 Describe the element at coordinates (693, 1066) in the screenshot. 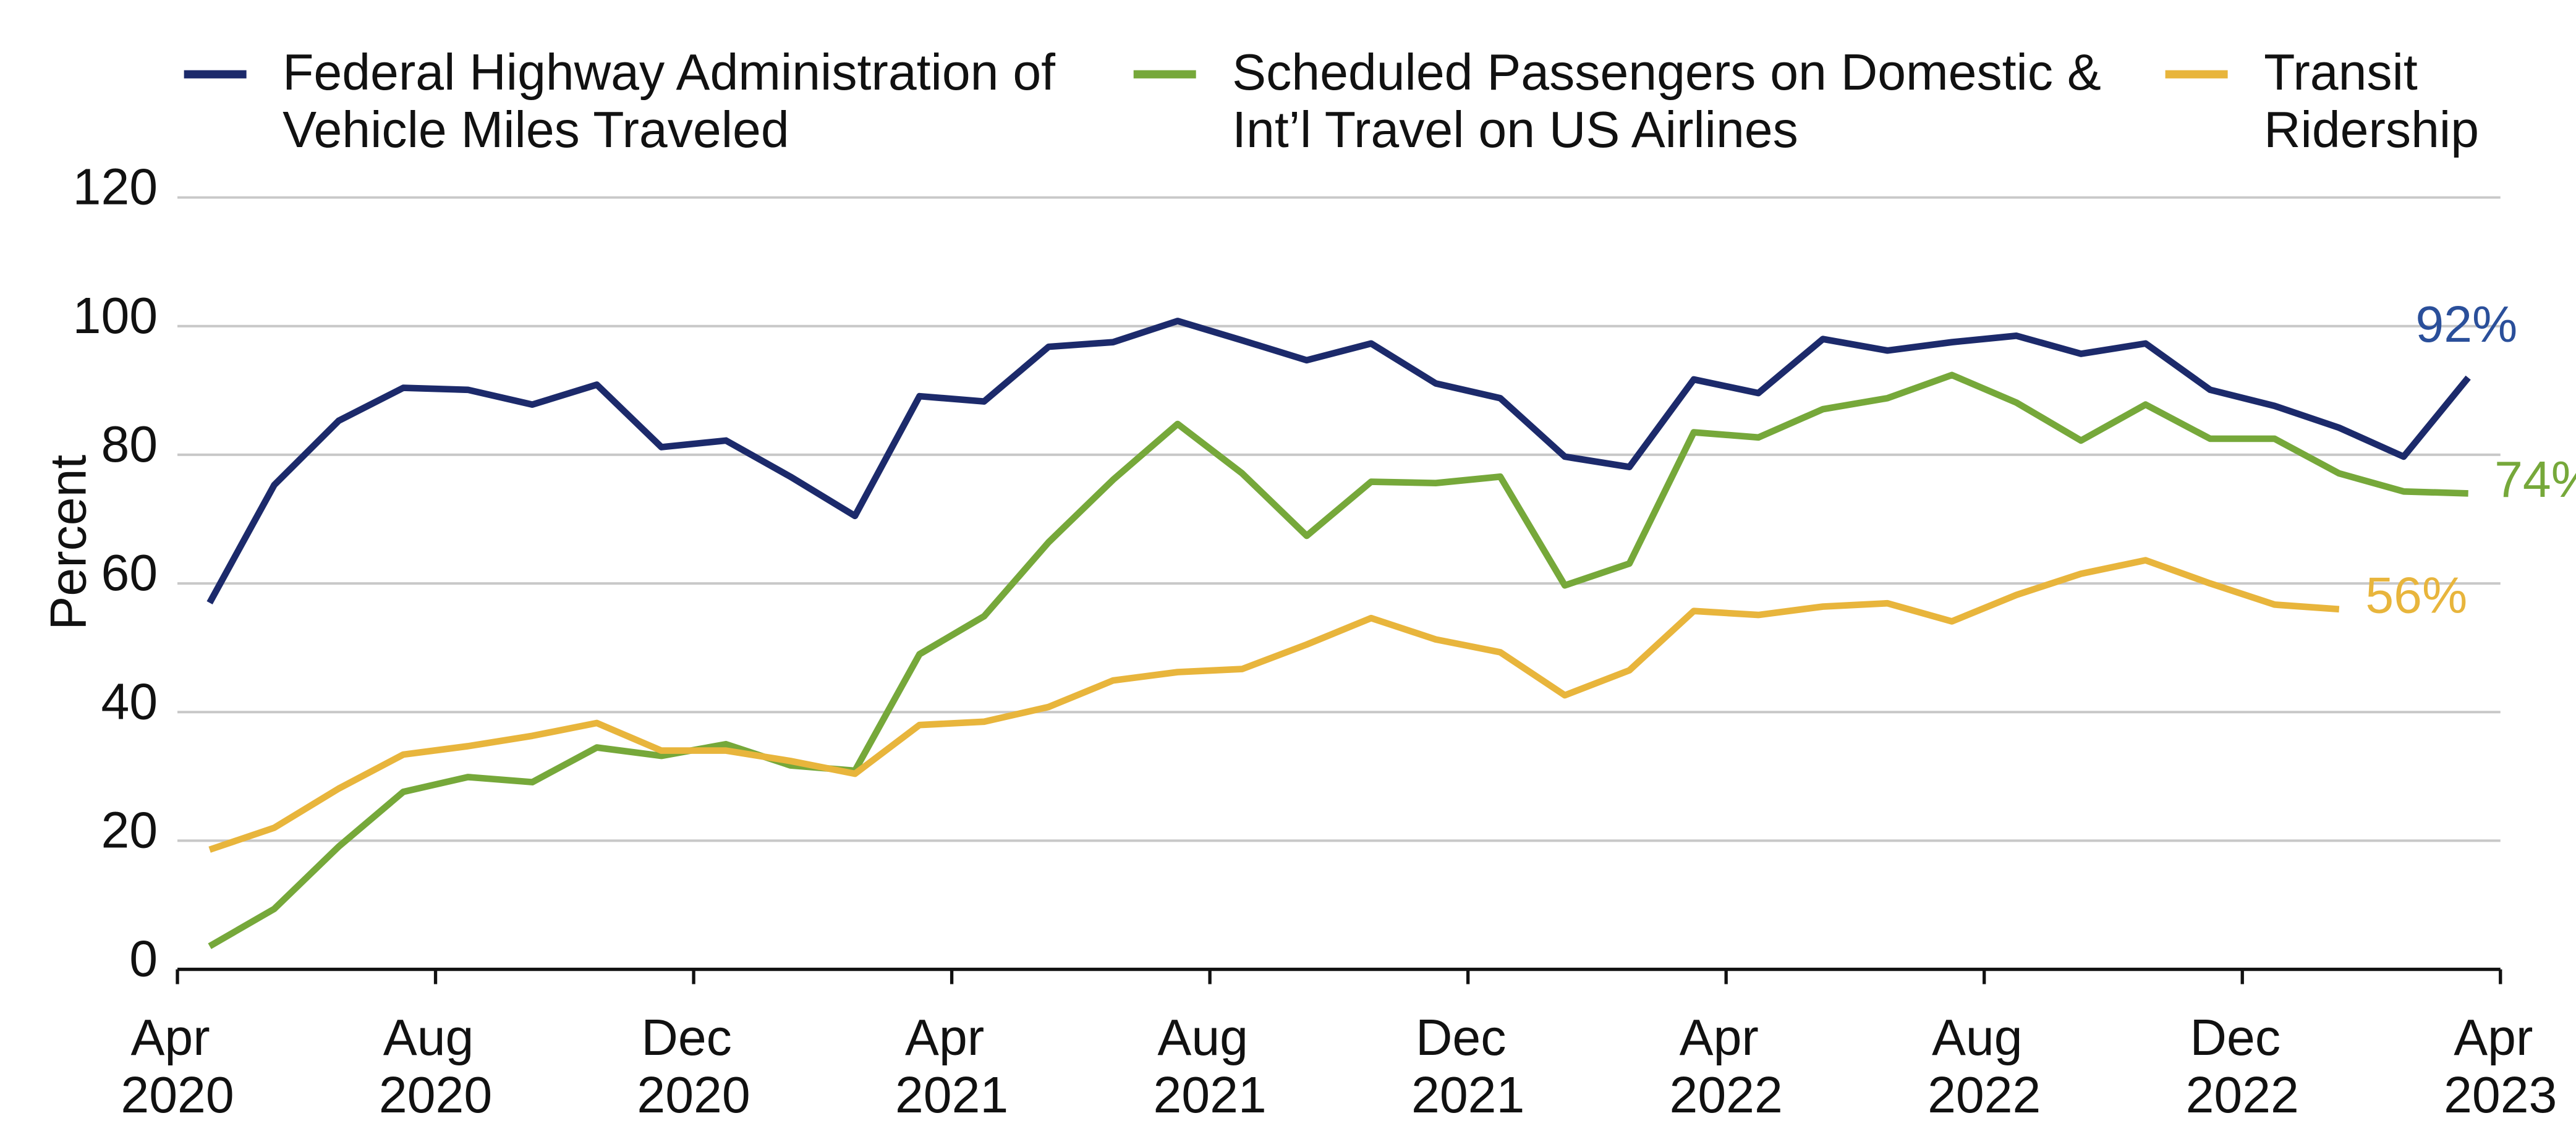

I see `x-tick-label: Dec 2020` at that location.